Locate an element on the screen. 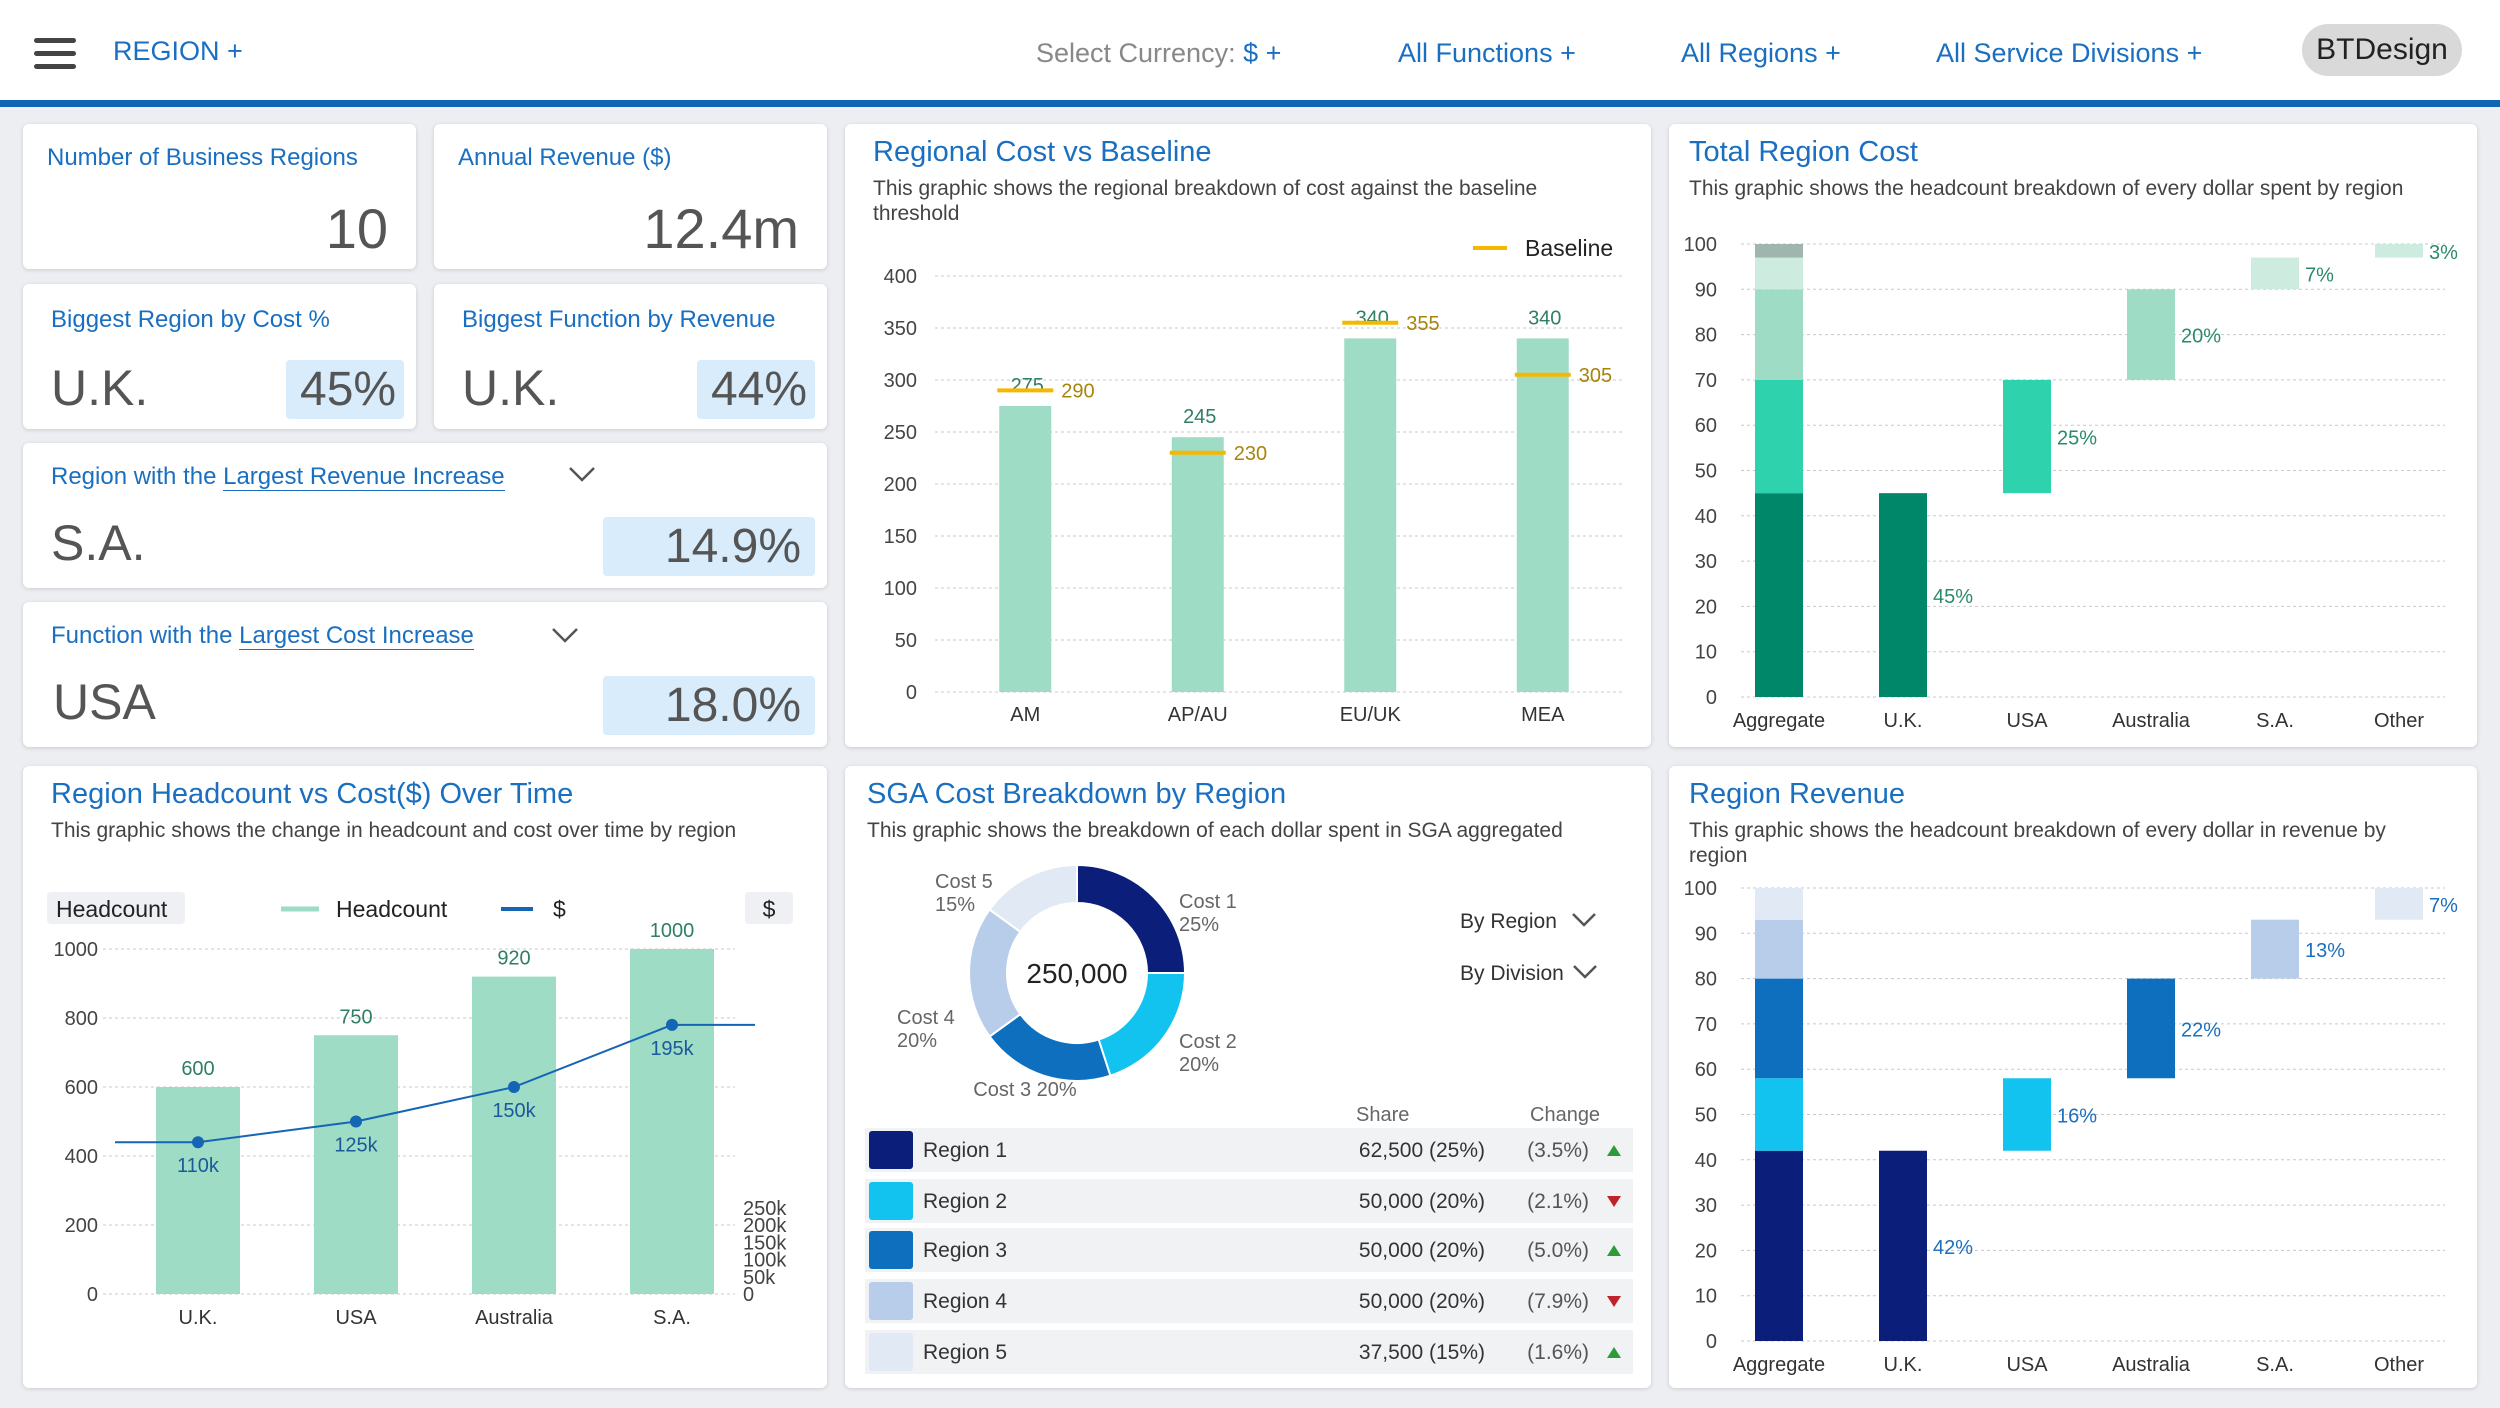 The height and width of the screenshot is (1408, 2500). table-row: Region 1 62,500 (25%) (3.5%) is located at coordinates (1249, 1150).